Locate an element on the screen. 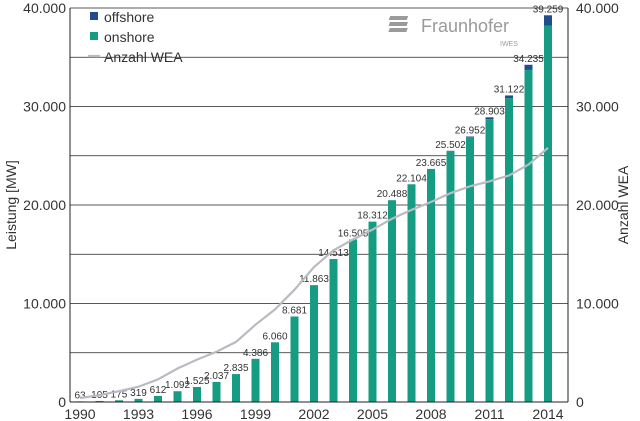 This screenshot has height=421, width=640. y-tick-label: 20.000 is located at coordinates (44, 205).